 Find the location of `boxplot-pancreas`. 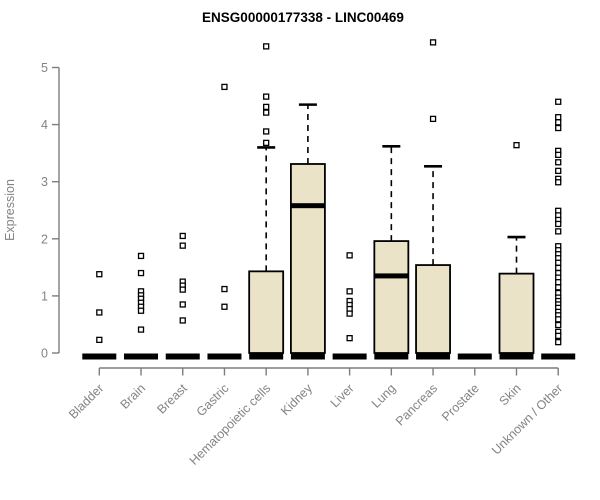

boxplot-pancreas is located at coordinates (433, 199).